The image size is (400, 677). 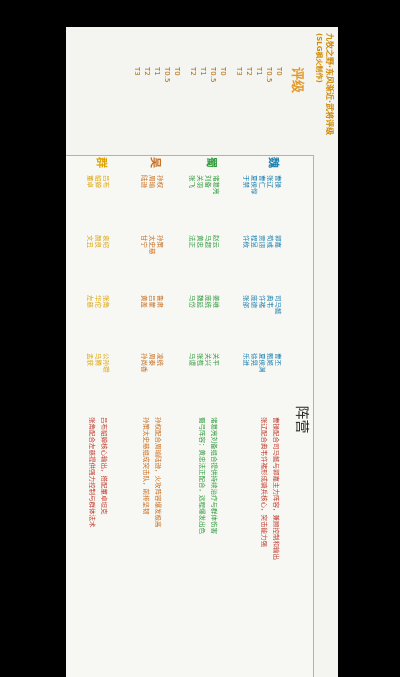 What do you see at coordinates (200, 181) in the screenshot?
I see `general-name: 关羽` at bounding box center [200, 181].